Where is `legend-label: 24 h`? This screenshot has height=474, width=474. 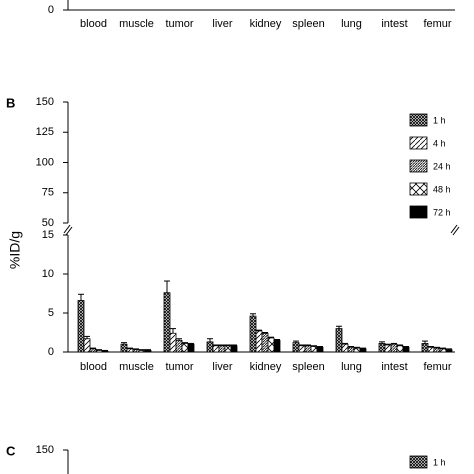 legend-label: 24 h is located at coordinates (442, 166).